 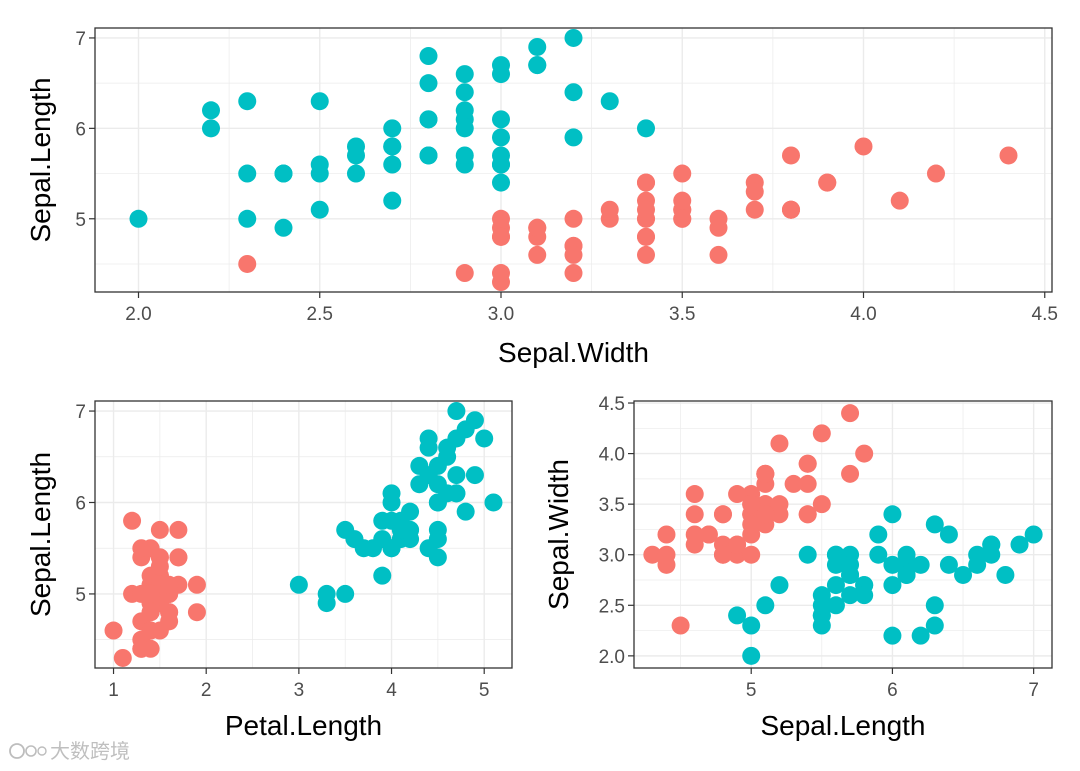 What do you see at coordinates (80, 412) in the screenshot?
I see `y-tick-label: 7` at bounding box center [80, 412].